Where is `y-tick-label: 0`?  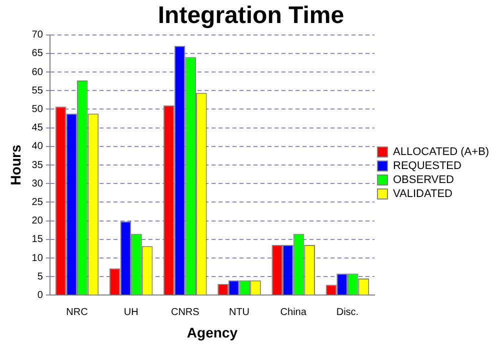 y-tick-label: 0 is located at coordinates (40, 295).